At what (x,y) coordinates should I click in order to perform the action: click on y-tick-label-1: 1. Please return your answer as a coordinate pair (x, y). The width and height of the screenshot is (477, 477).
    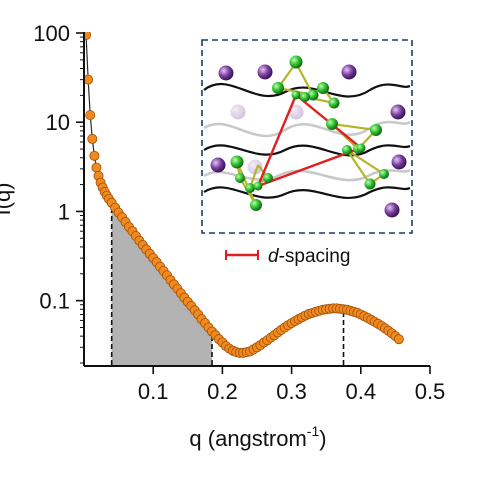
    Looking at the image, I should click on (64, 211).